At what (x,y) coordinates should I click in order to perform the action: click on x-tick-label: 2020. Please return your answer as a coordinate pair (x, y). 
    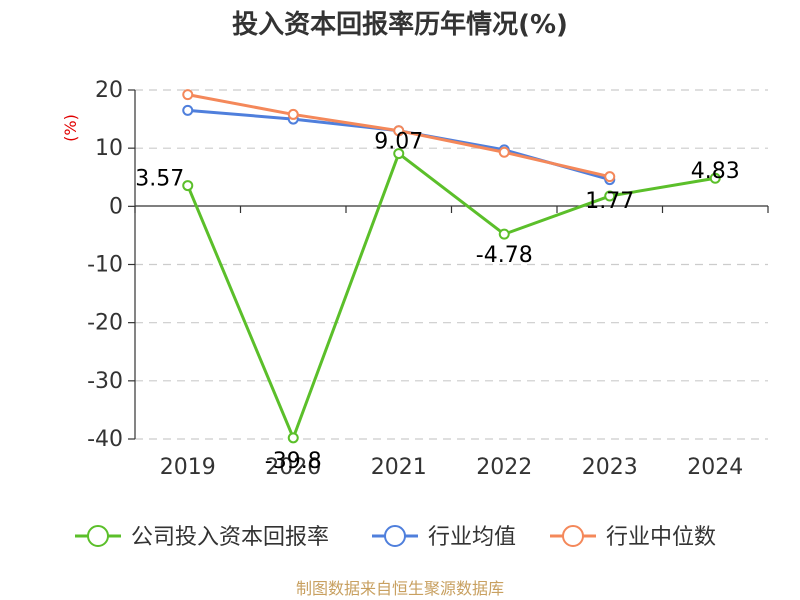
    Looking at the image, I should click on (293, 467).